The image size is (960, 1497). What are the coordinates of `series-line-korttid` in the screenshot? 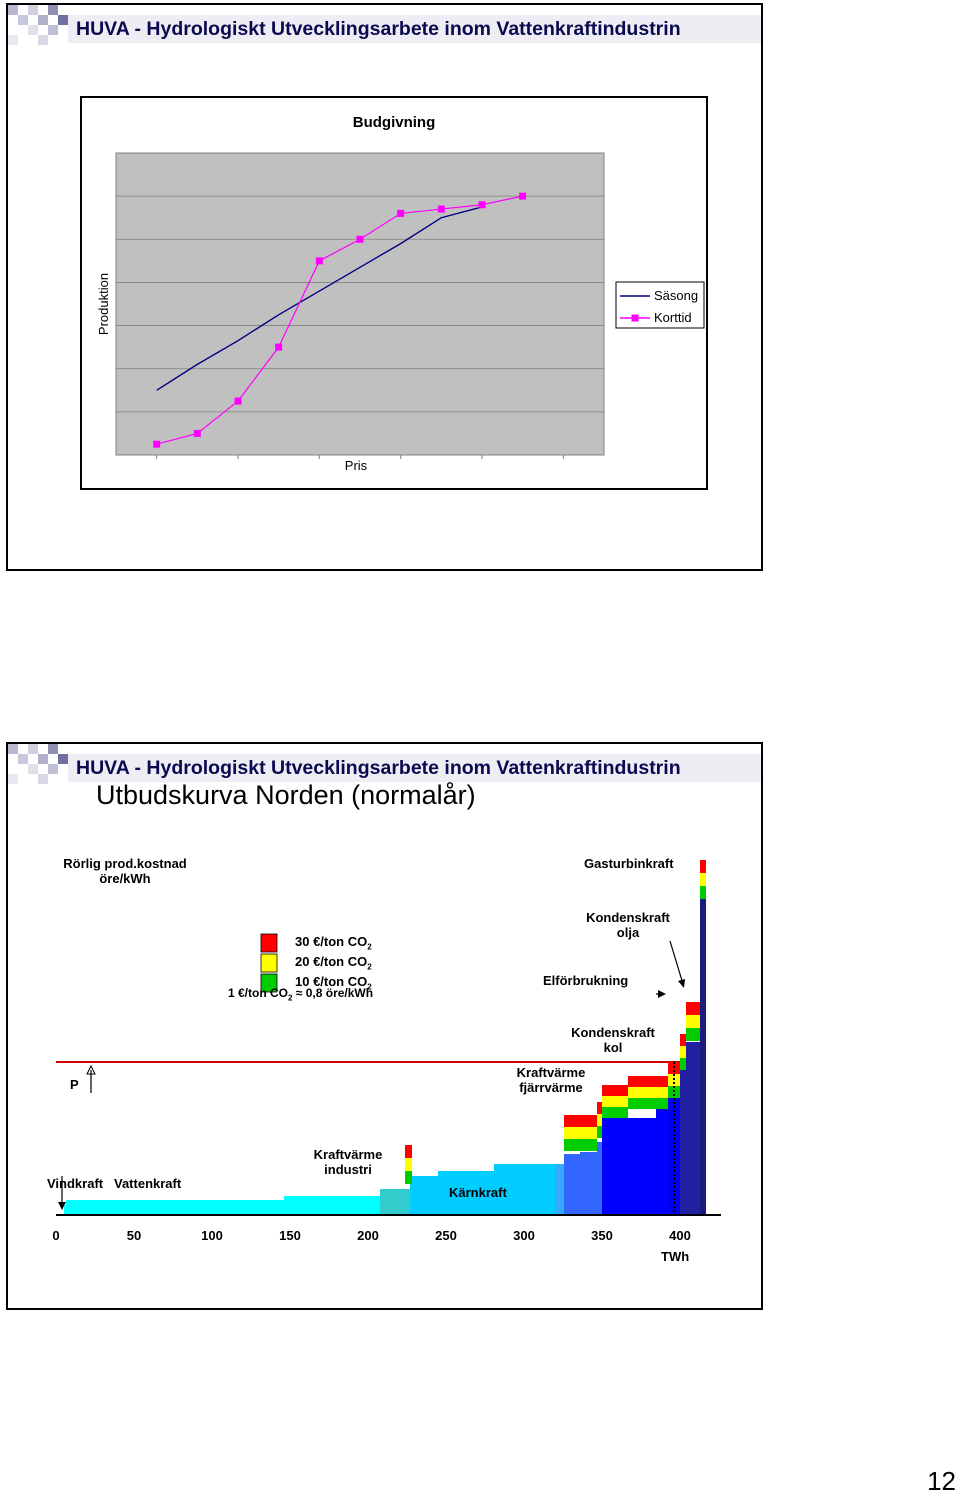 It's located at (339, 320).